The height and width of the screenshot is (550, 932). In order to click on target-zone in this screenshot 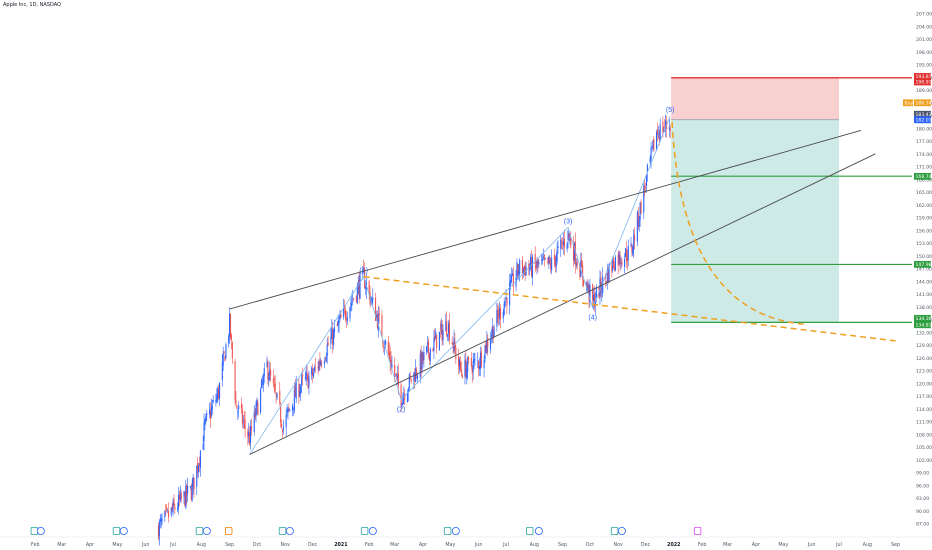, I will do `click(755, 221)`.